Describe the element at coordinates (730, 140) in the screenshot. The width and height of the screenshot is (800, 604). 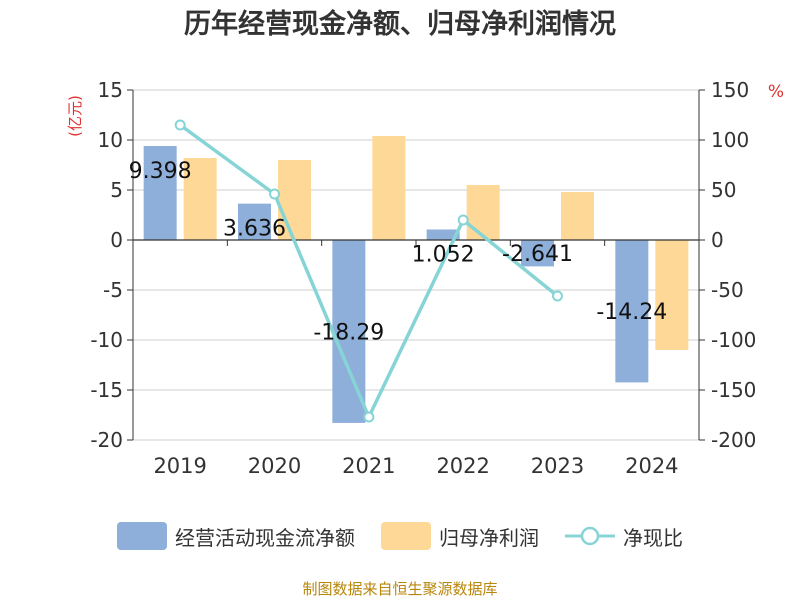
I see `right-axis-tick-label: 100` at that location.